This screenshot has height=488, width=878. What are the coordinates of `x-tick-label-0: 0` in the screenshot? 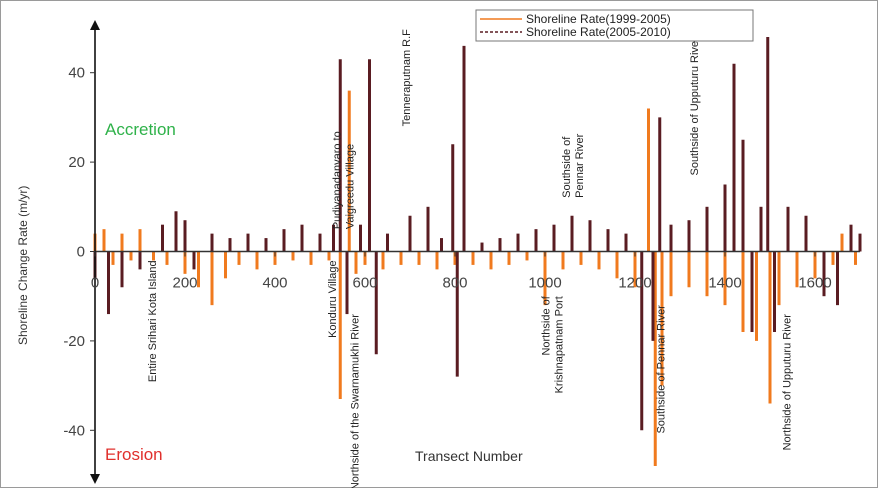 It's located at (95, 283).